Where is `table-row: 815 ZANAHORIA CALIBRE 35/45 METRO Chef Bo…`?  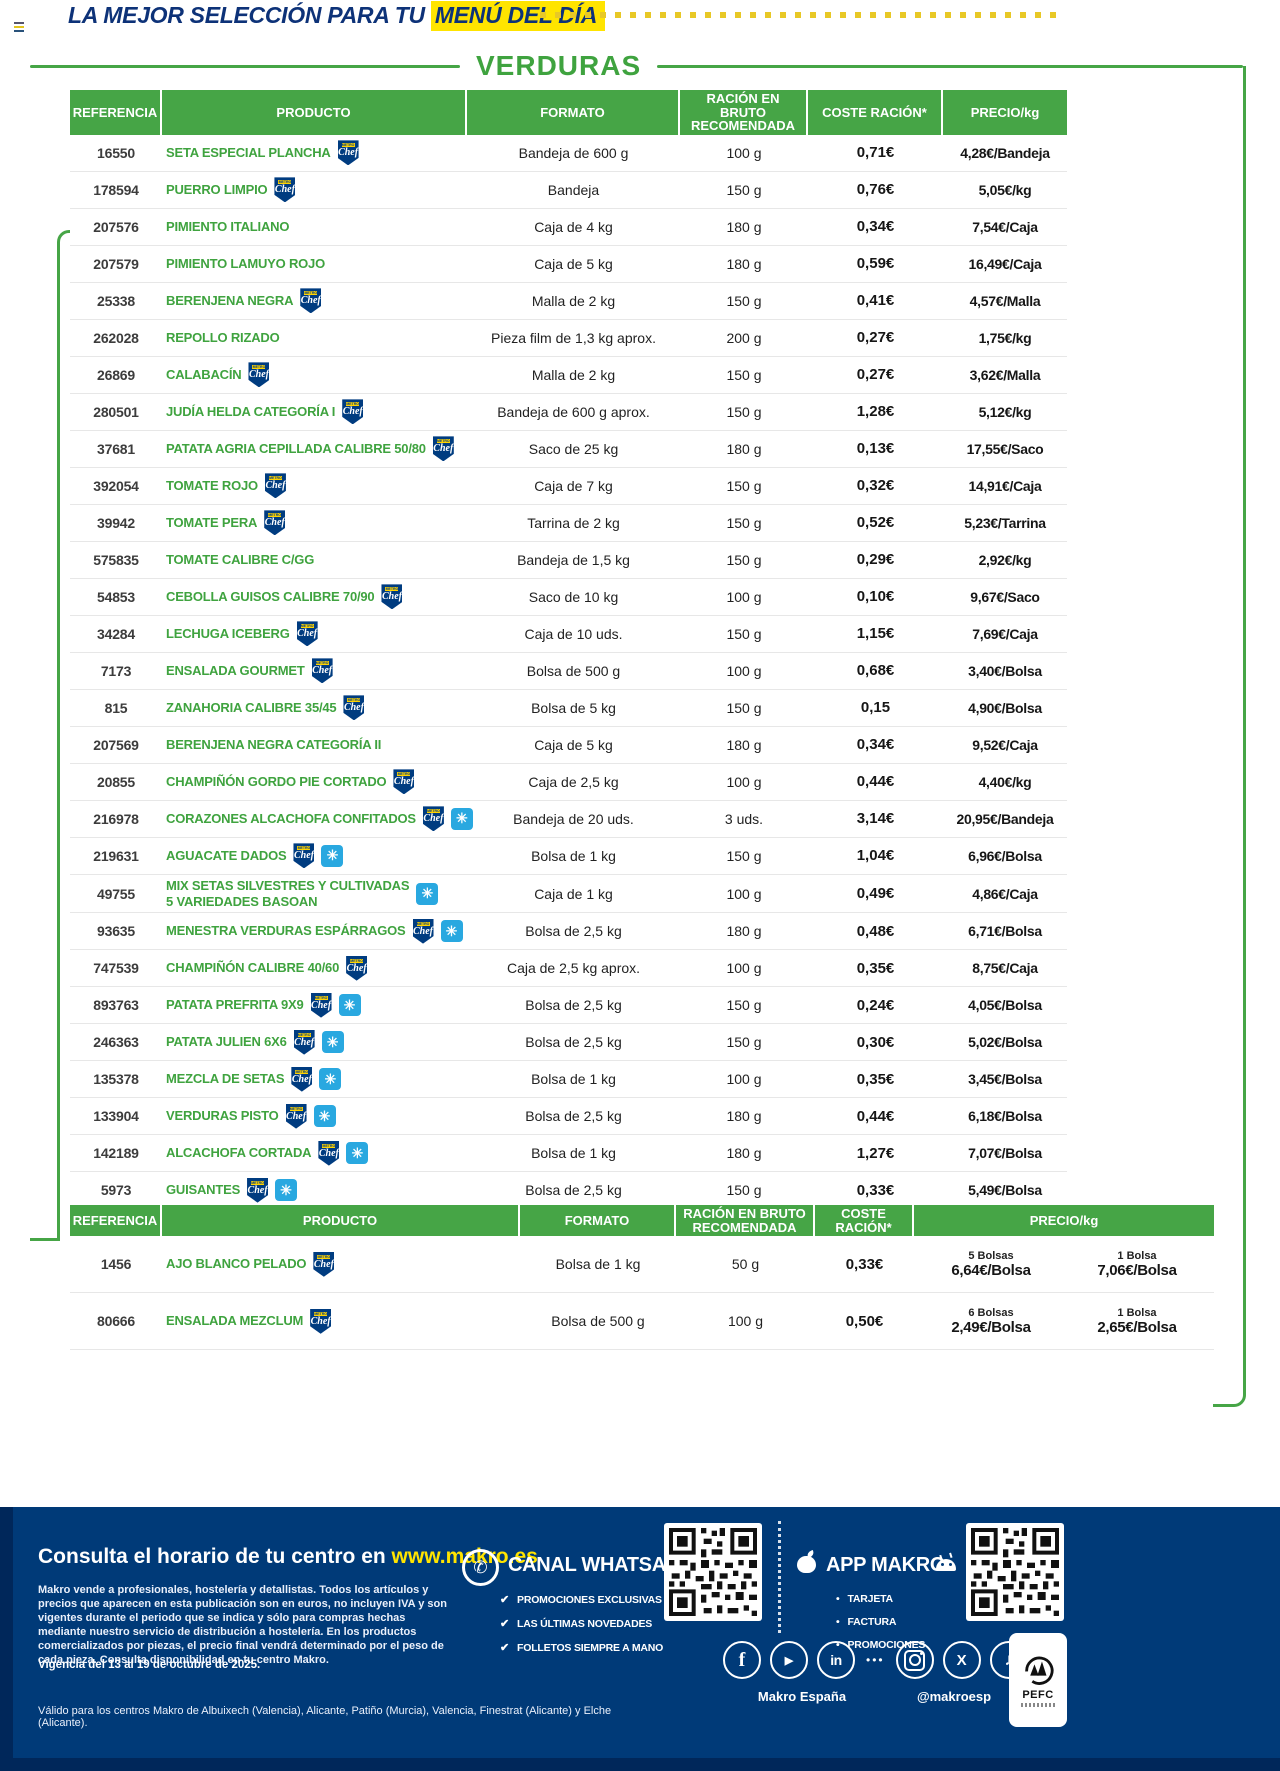 table-row: 815 ZANAHORIA CALIBRE 35/45 METRO Chef Bo… is located at coordinates (568, 708).